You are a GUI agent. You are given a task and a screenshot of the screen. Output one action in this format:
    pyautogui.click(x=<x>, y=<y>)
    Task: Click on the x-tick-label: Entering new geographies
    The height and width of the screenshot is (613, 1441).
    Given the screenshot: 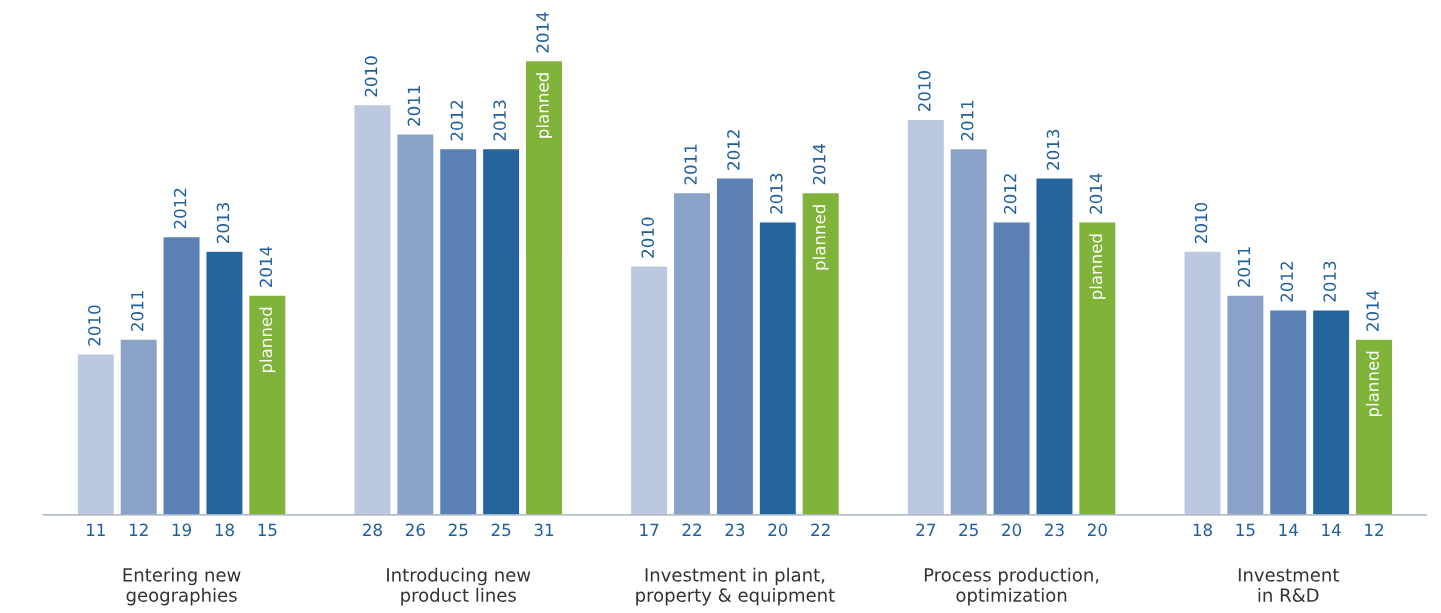 What is the action you would take?
    pyautogui.click(x=182, y=586)
    